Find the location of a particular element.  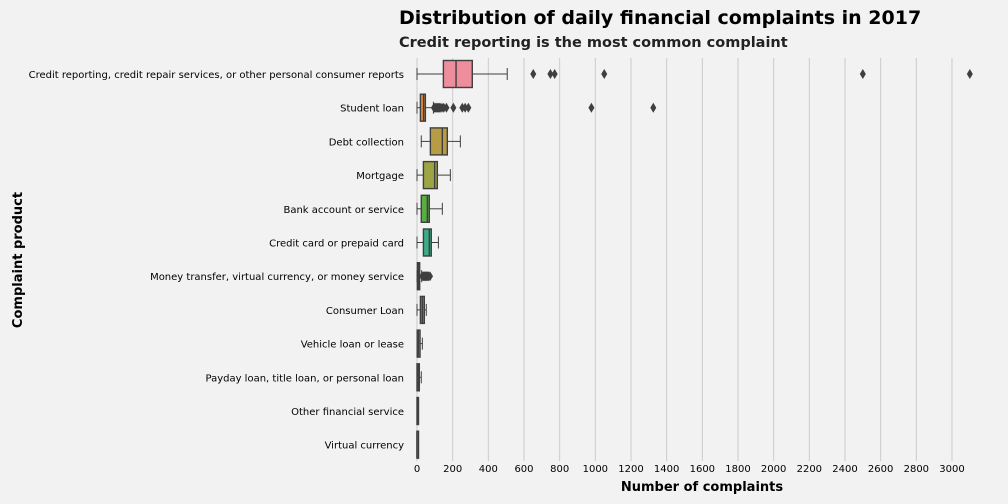

y-tick-label: Vehicle loan or lease is located at coordinates (352, 345).